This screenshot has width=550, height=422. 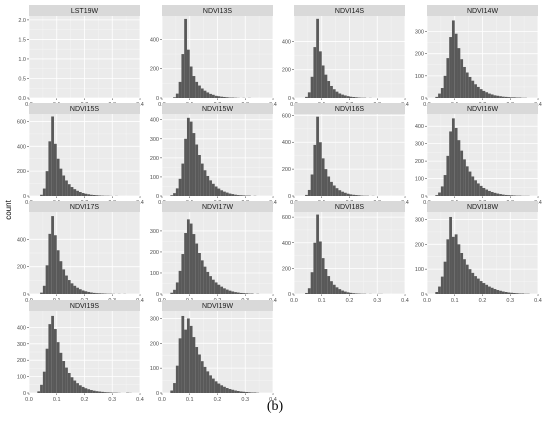 I want to click on facet-panel: NDVI18S 0.0 0.1 0.2 0.3 0.4 0 200 400 600, so click(x=345, y=252).